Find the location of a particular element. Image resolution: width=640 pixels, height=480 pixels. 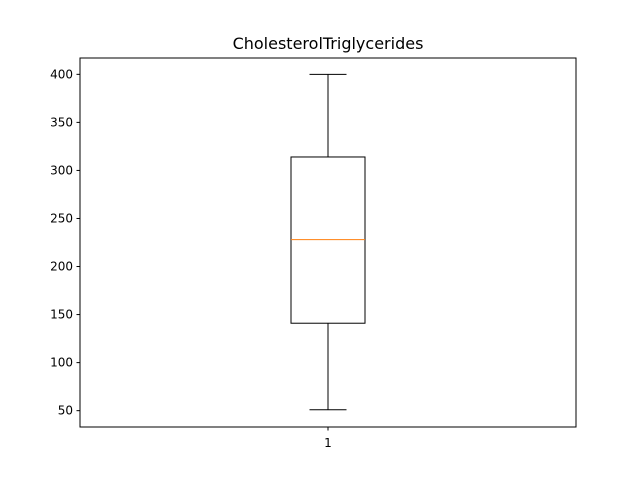

y-tick-label: 350 is located at coordinates (61, 122).